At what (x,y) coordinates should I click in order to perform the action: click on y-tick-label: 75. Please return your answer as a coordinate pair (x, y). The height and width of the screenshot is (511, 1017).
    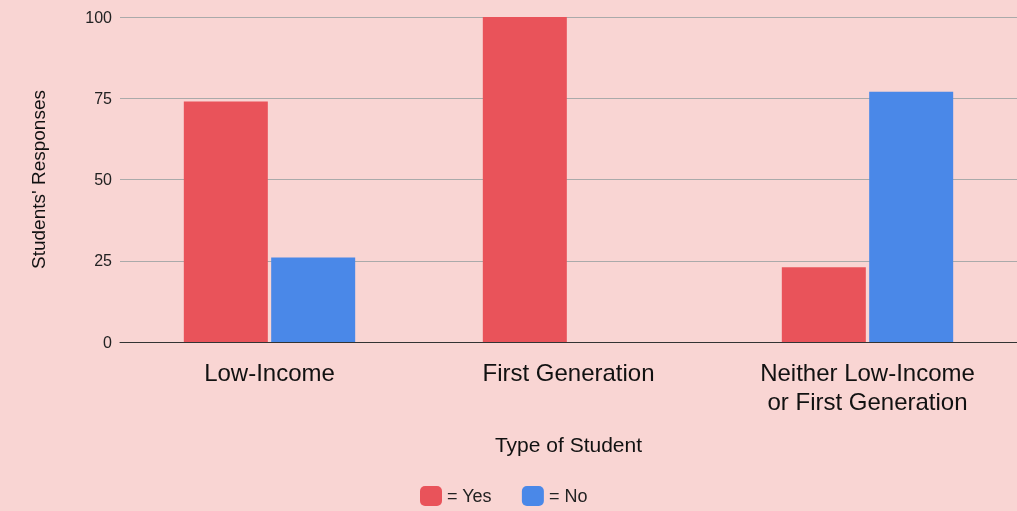
    Looking at the image, I should click on (103, 98).